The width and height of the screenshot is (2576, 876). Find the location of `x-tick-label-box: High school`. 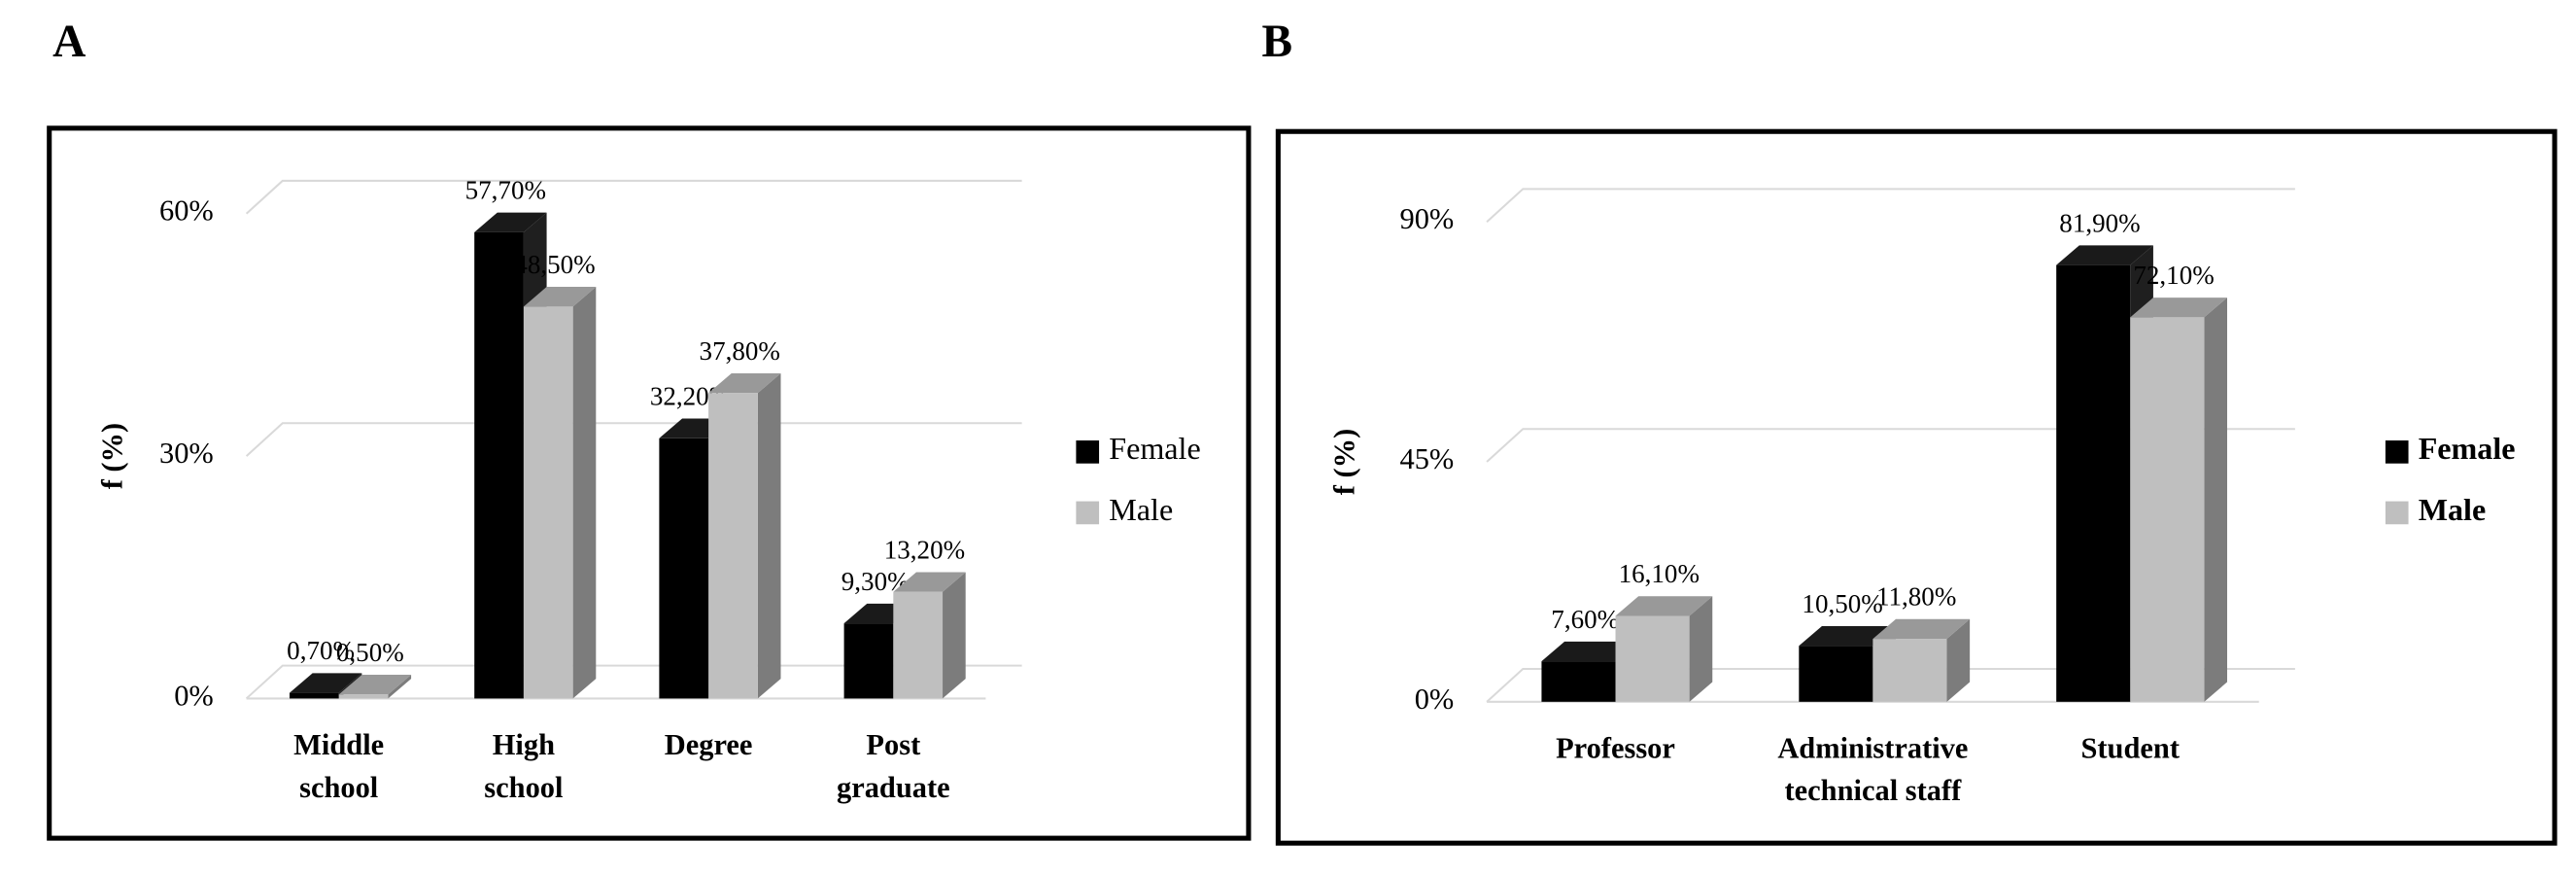

x-tick-label-box: High school is located at coordinates (524, 765).